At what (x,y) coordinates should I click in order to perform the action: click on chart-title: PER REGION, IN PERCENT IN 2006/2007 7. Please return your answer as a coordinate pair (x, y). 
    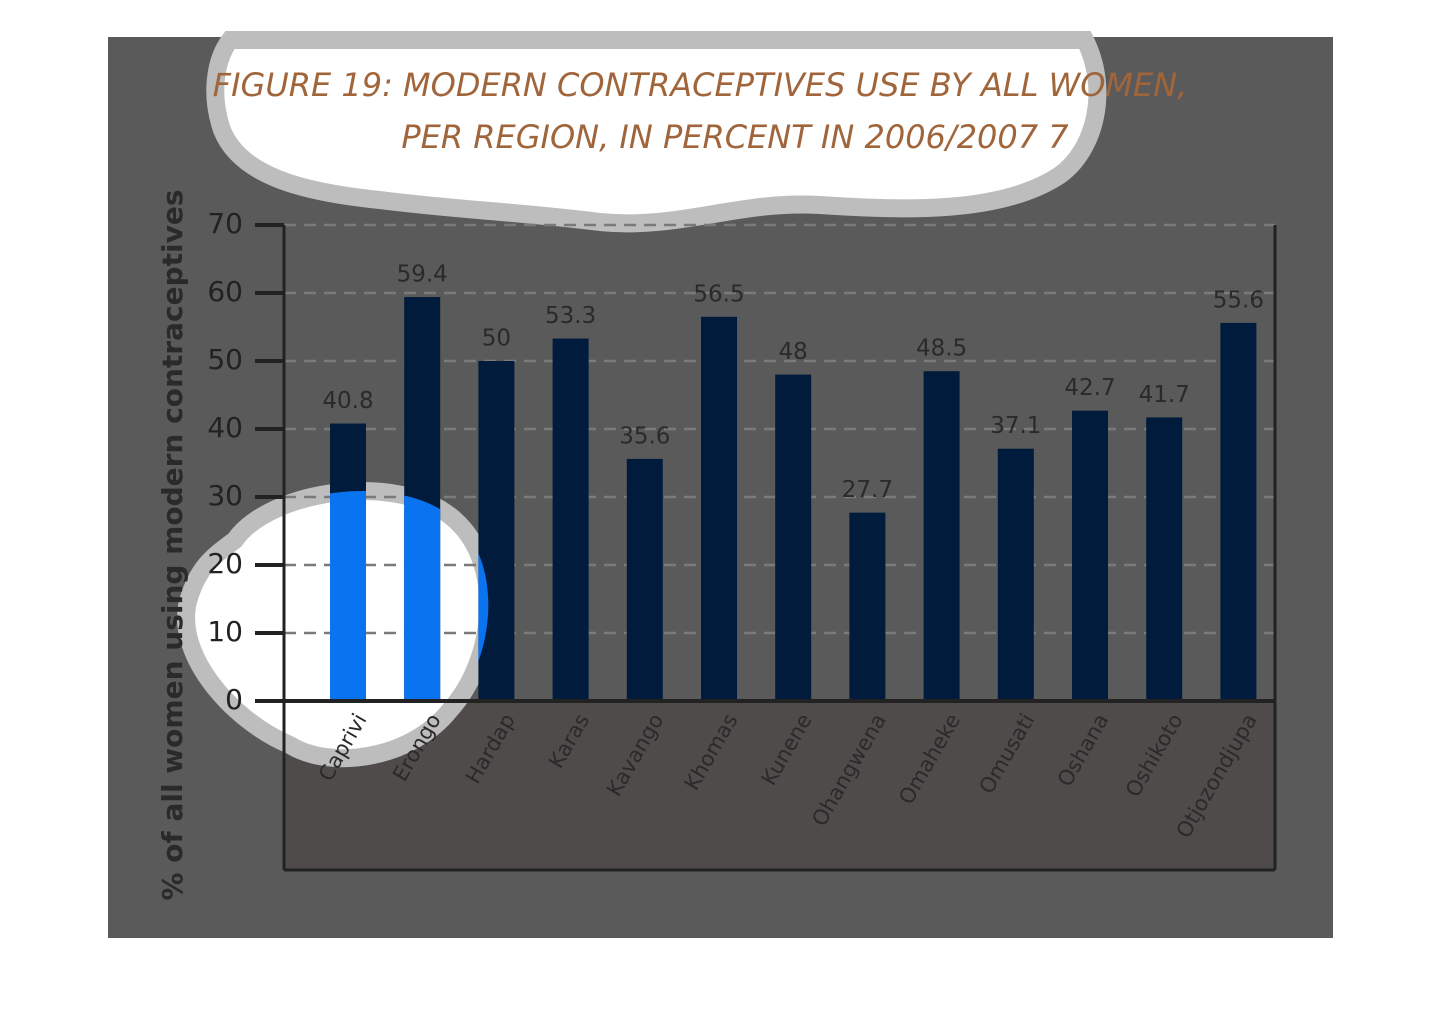
    Looking at the image, I should click on (735, 137).